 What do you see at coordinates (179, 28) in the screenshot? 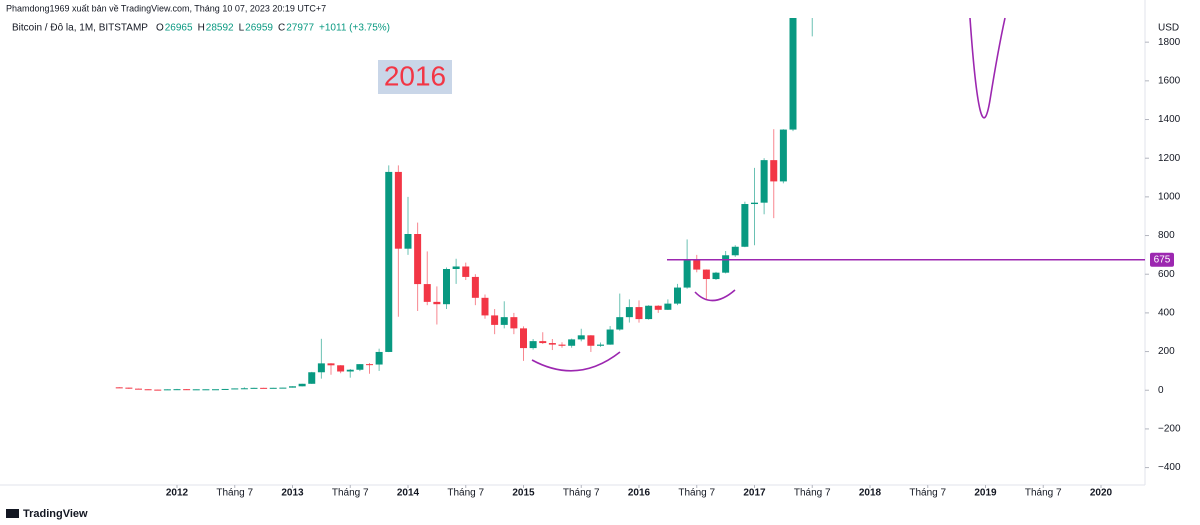
I see `legend-value: 26965` at bounding box center [179, 28].